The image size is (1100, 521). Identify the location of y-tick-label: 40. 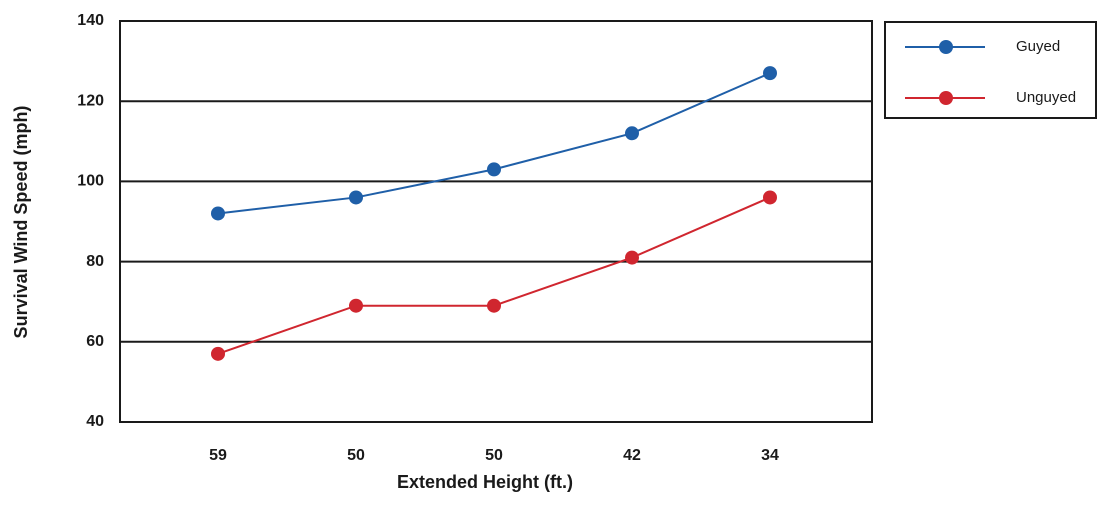
(95, 421).